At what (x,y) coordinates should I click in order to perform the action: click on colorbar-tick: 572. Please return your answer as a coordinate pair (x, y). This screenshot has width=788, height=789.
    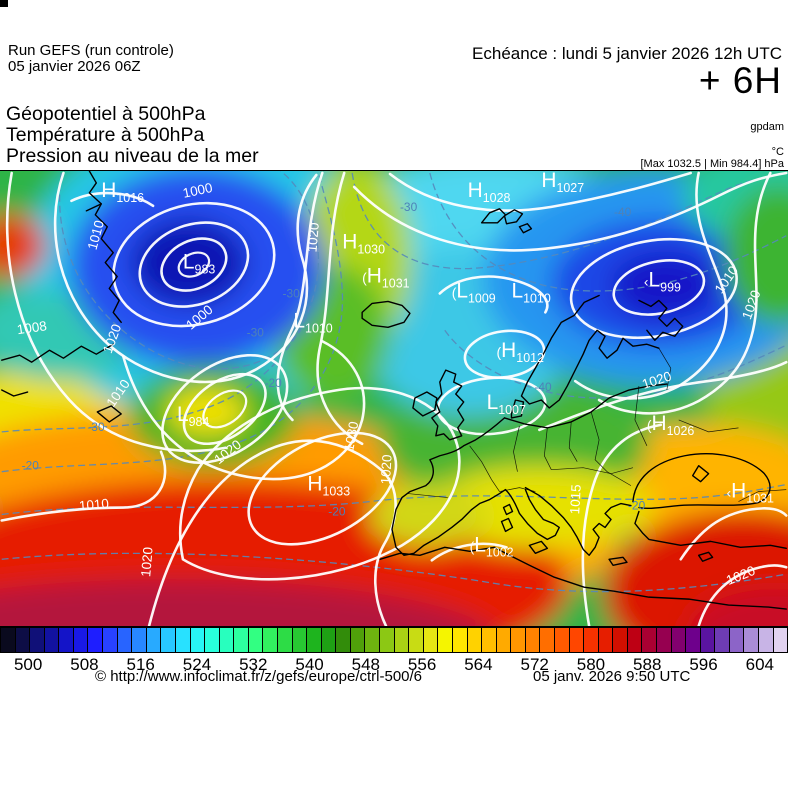
    Looking at the image, I should click on (534, 664).